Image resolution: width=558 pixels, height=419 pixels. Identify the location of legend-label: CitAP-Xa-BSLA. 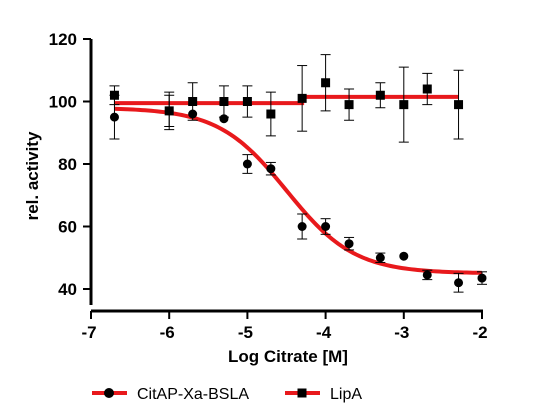
(193, 394).